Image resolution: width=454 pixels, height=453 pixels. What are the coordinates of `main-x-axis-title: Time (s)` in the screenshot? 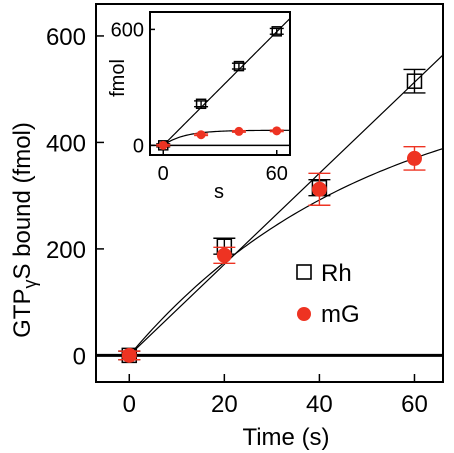 It's located at (285, 437).